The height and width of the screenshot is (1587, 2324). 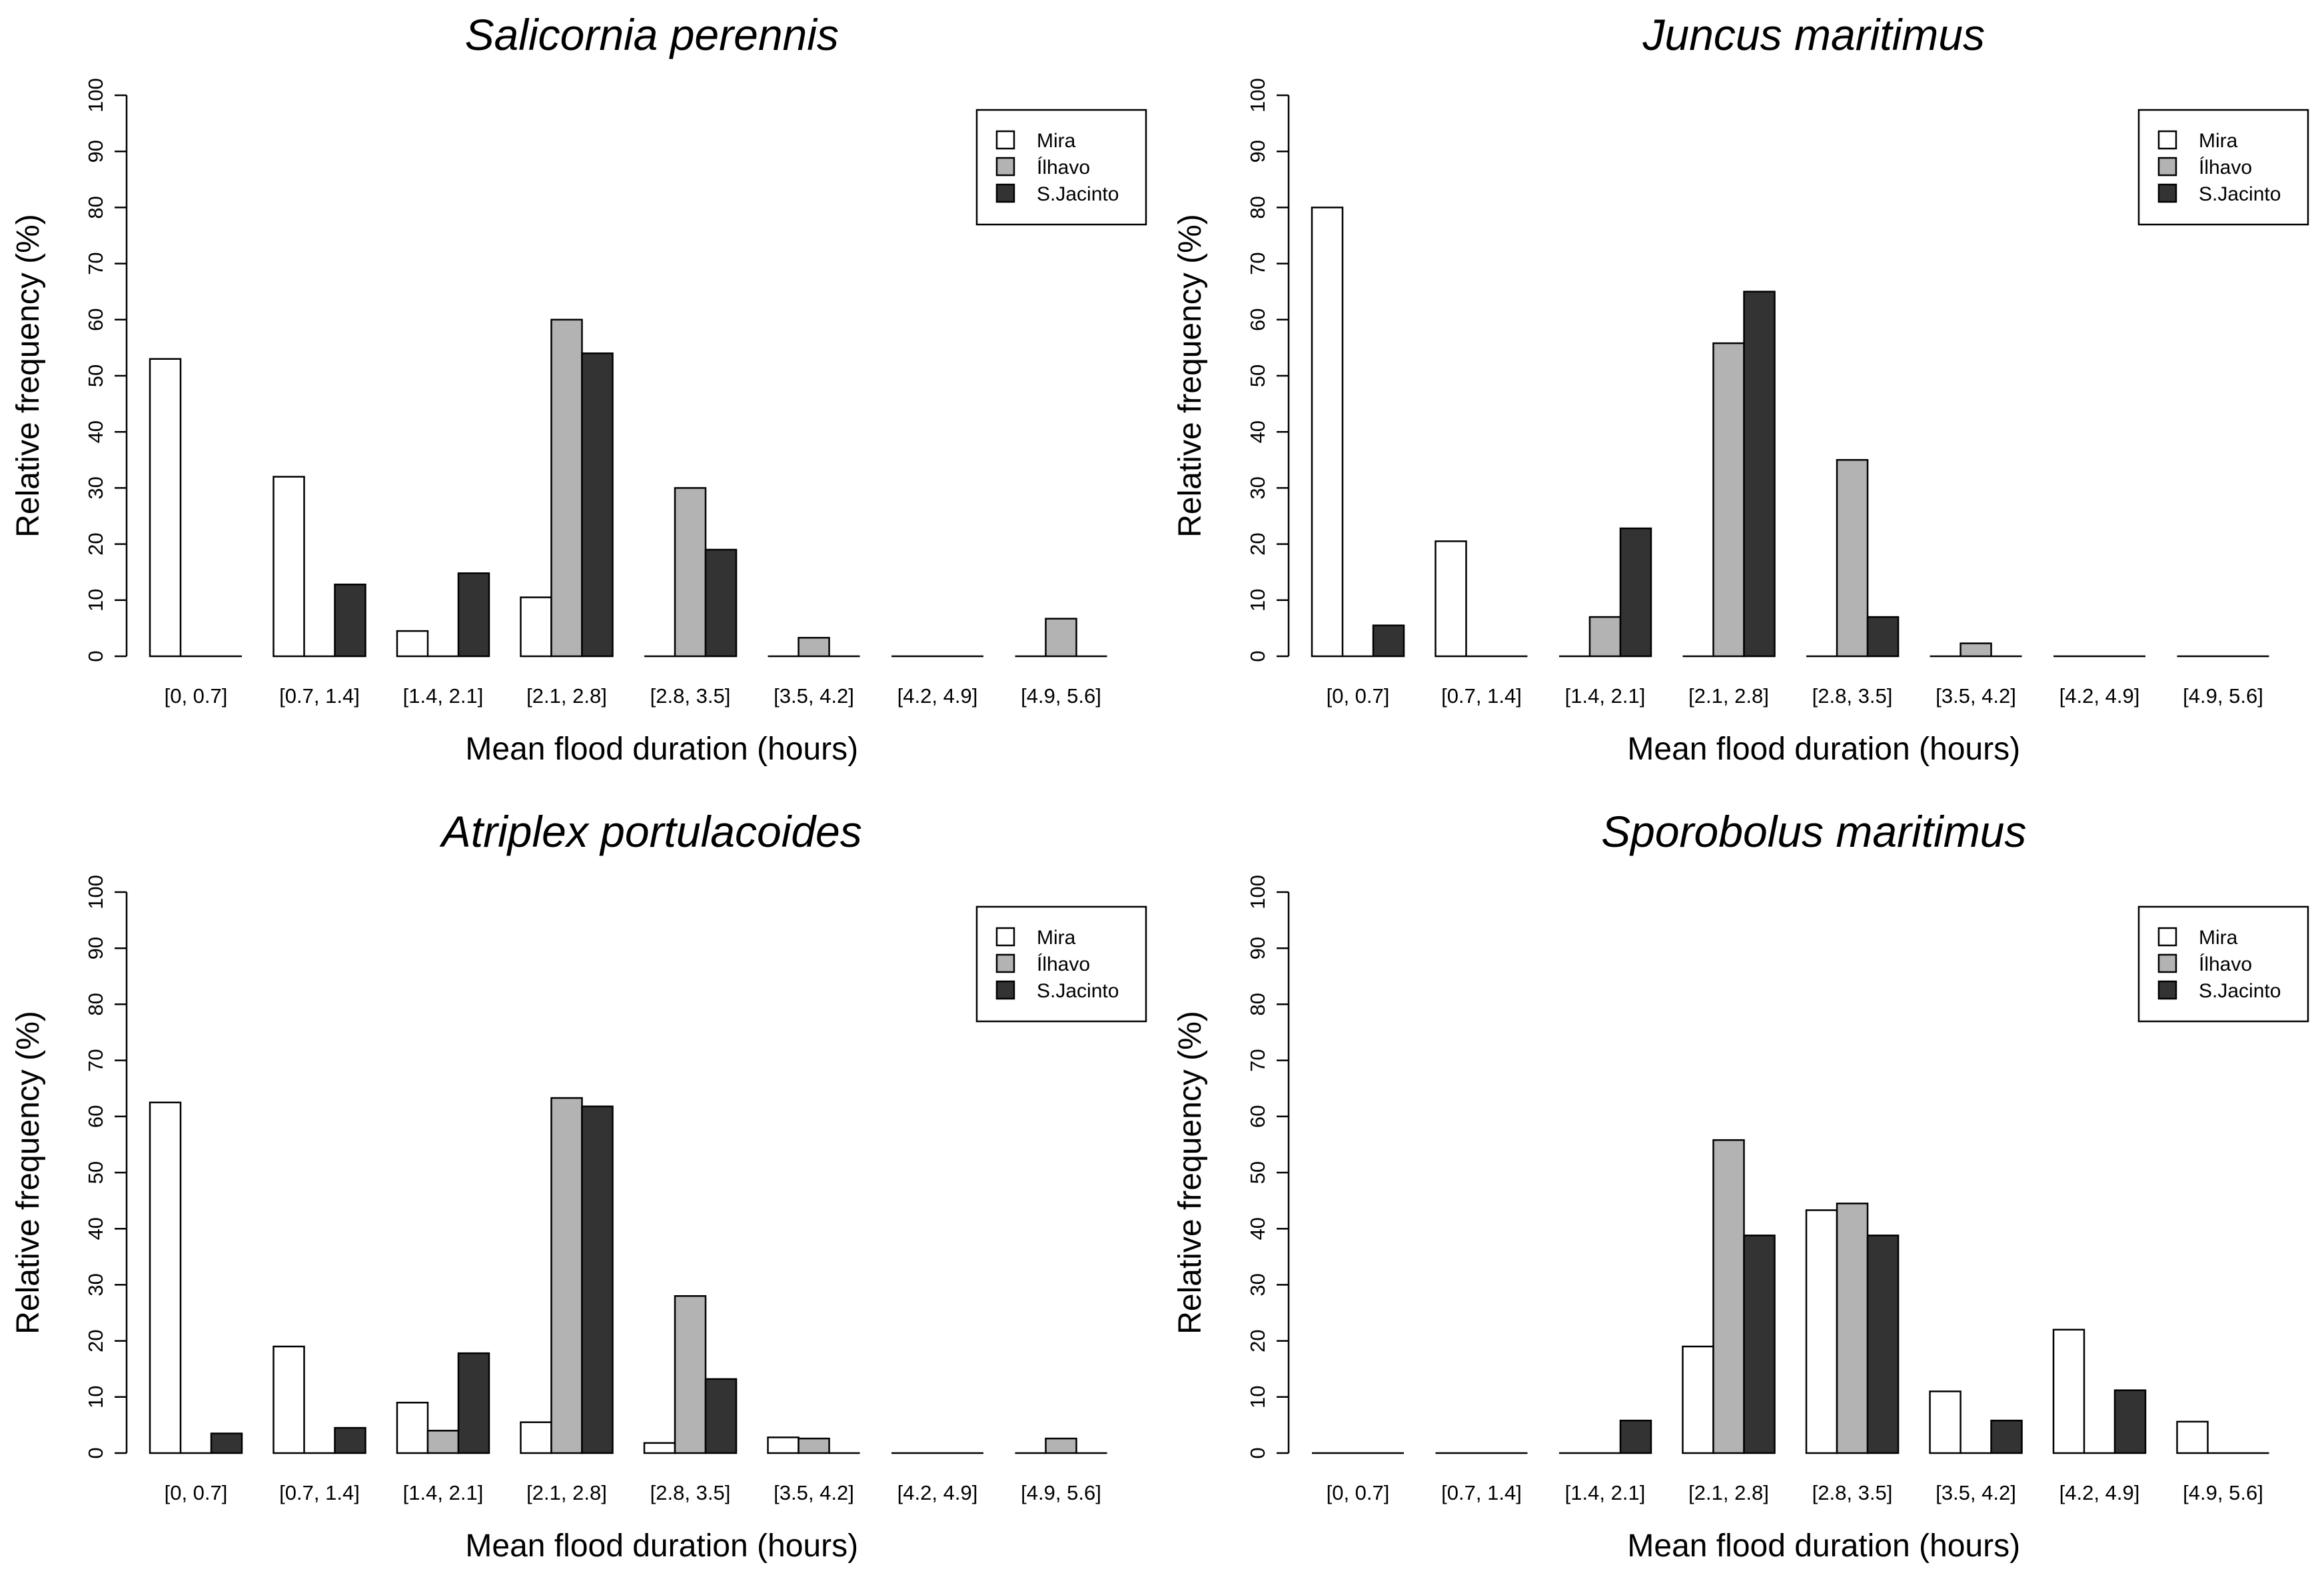 I want to click on chart-title: Sporobolus maritimus, so click(x=1813, y=831).